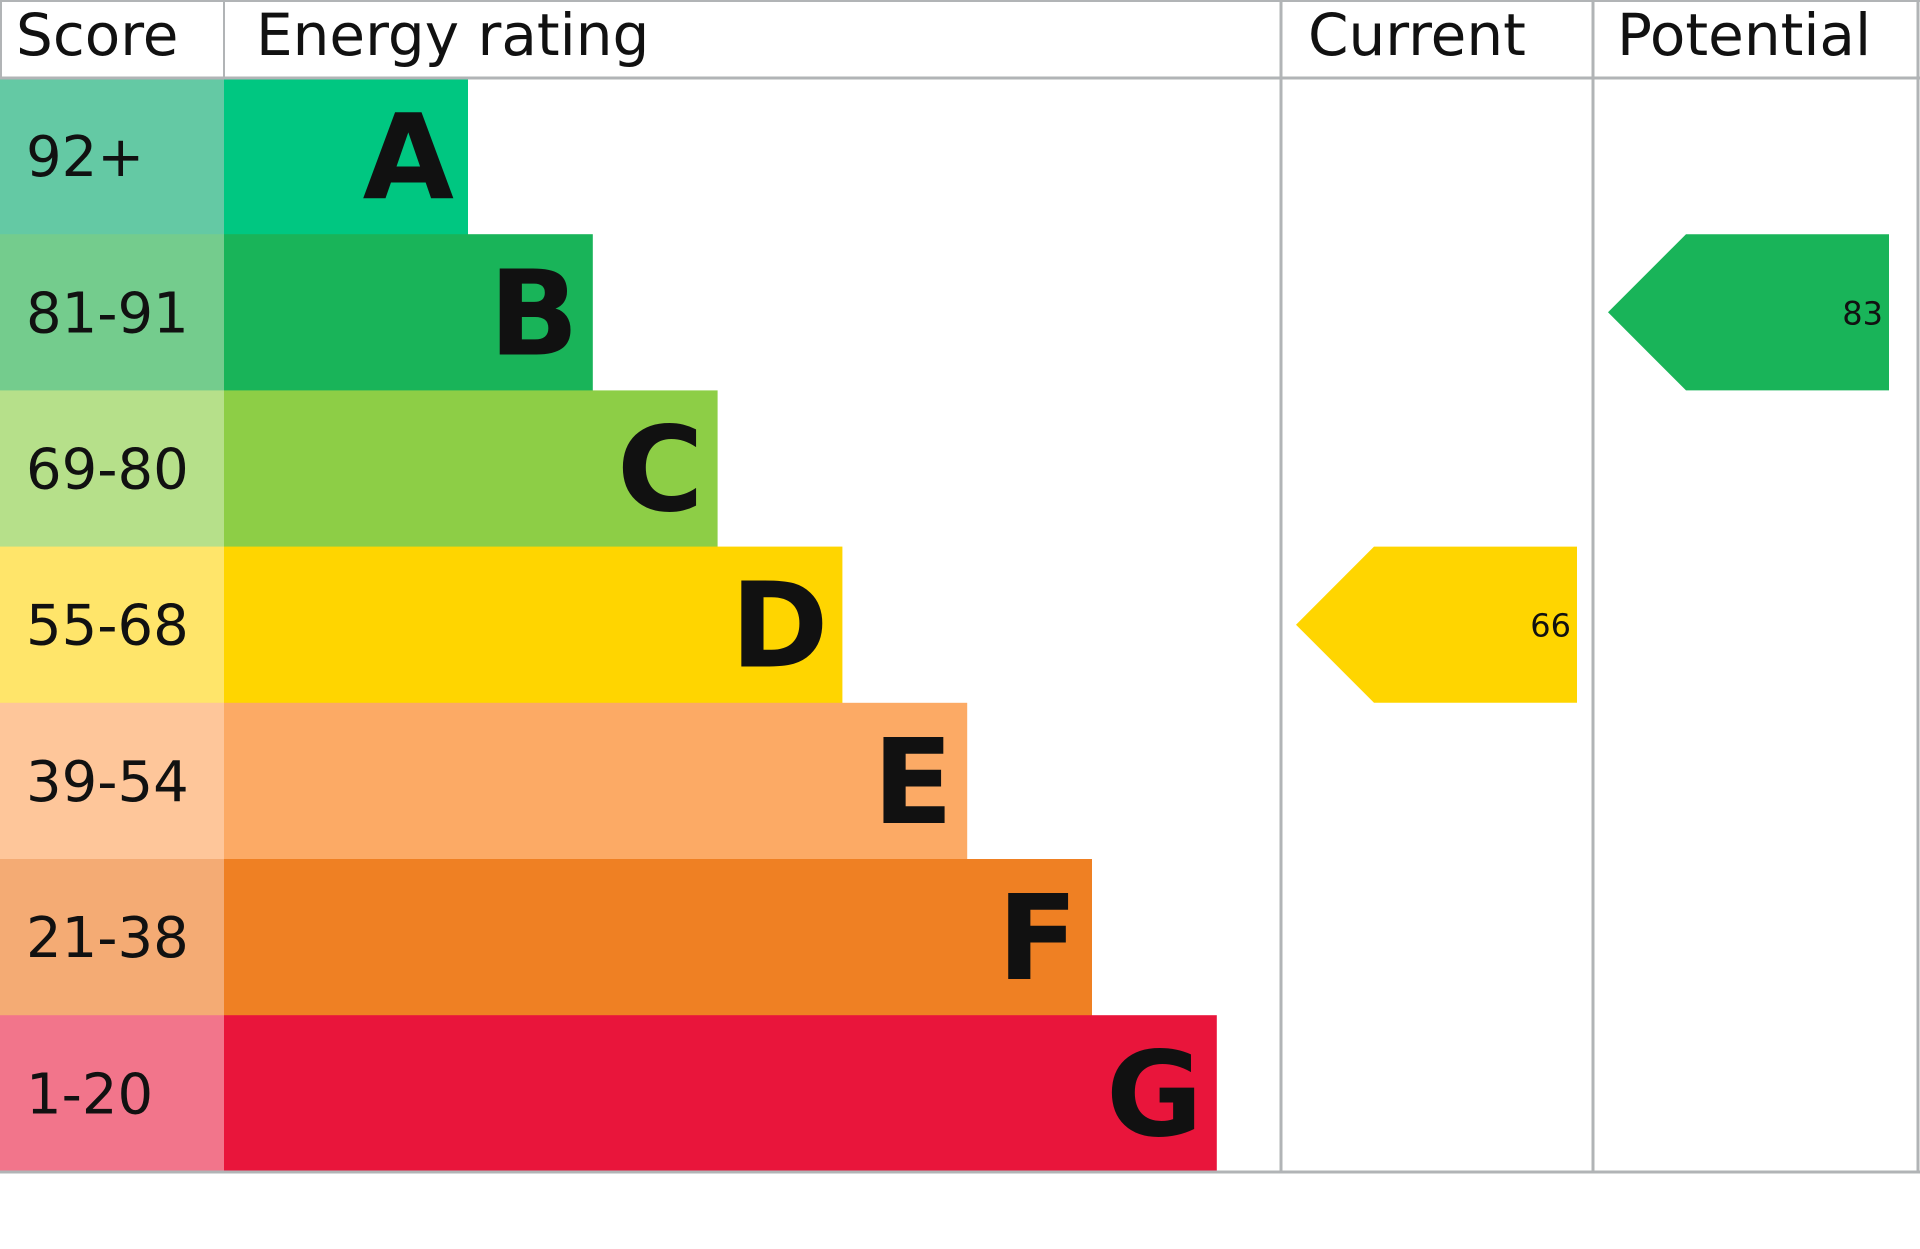 This screenshot has height=1249, width=1920. I want to click on score-cell-c, so click(112, 469).